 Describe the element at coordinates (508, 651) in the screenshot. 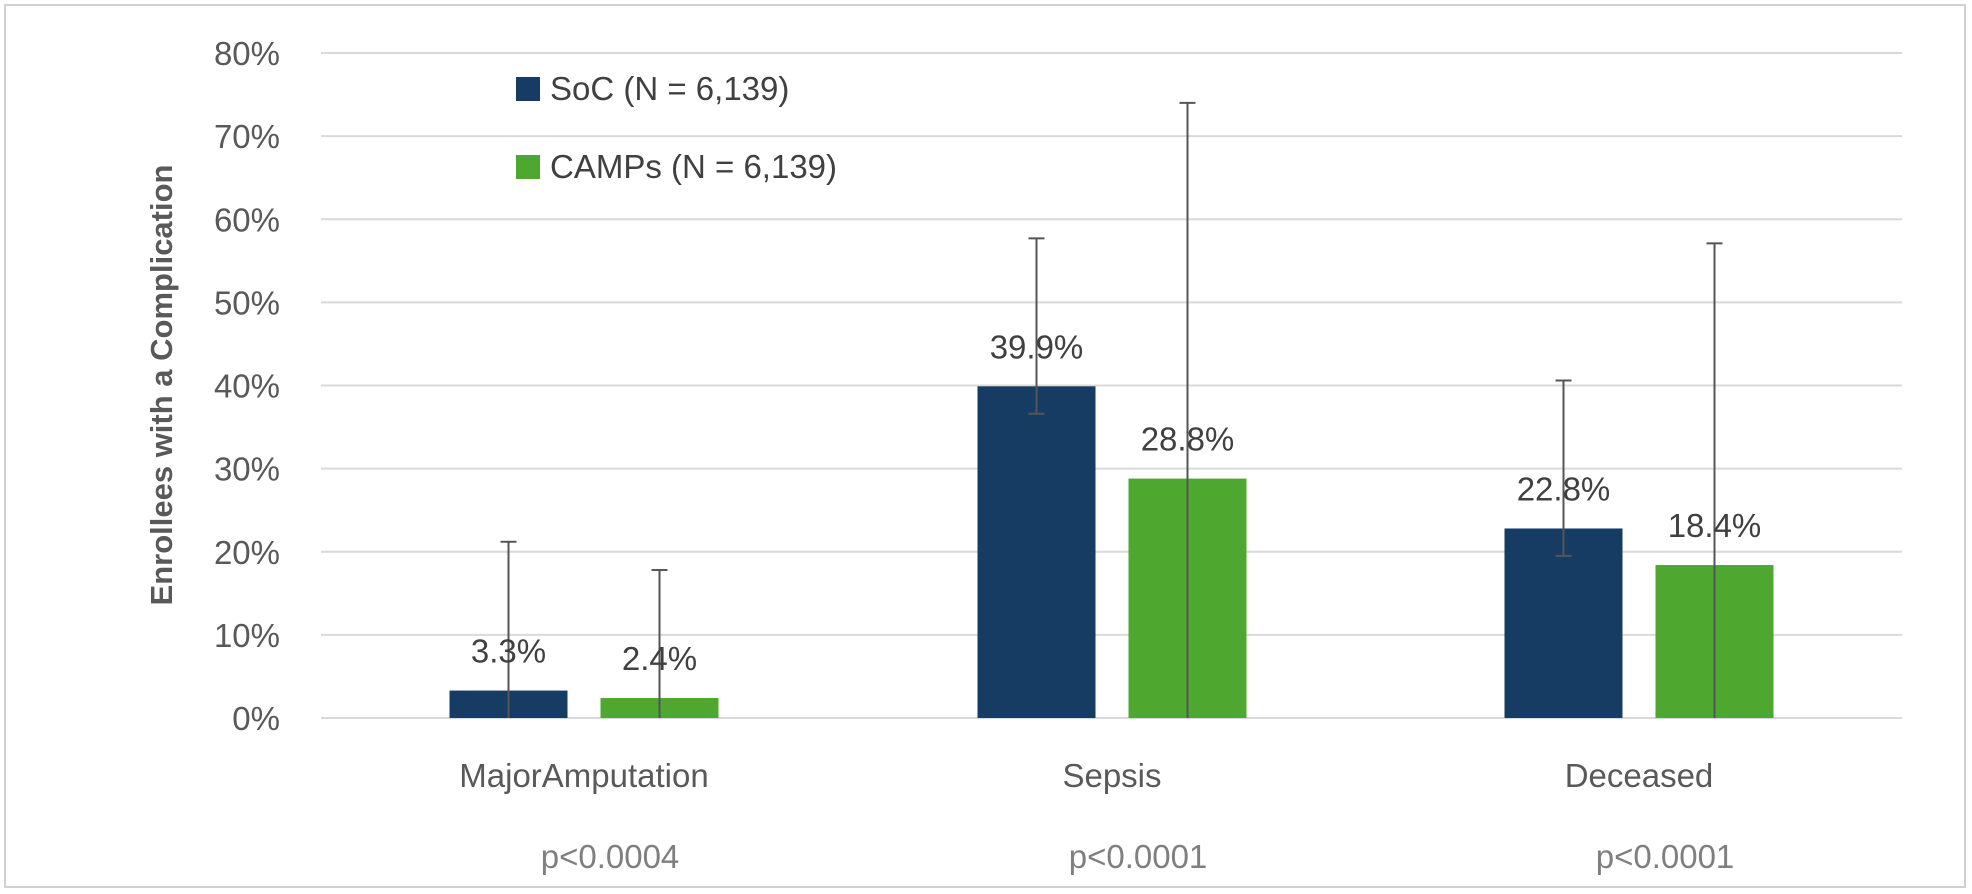

I see `data-label: 3.3%` at that location.